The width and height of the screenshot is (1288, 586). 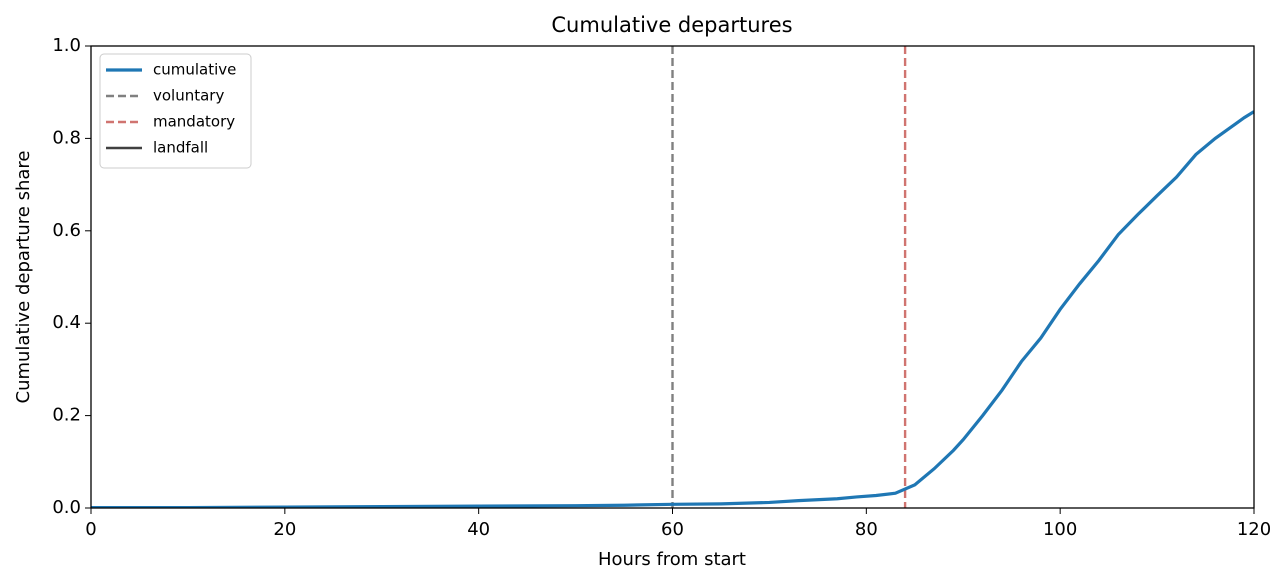 What do you see at coordinates (1060, 529) in the screenshot?
I see `x-tick-label: 100` at bounding box center [1060, 529].